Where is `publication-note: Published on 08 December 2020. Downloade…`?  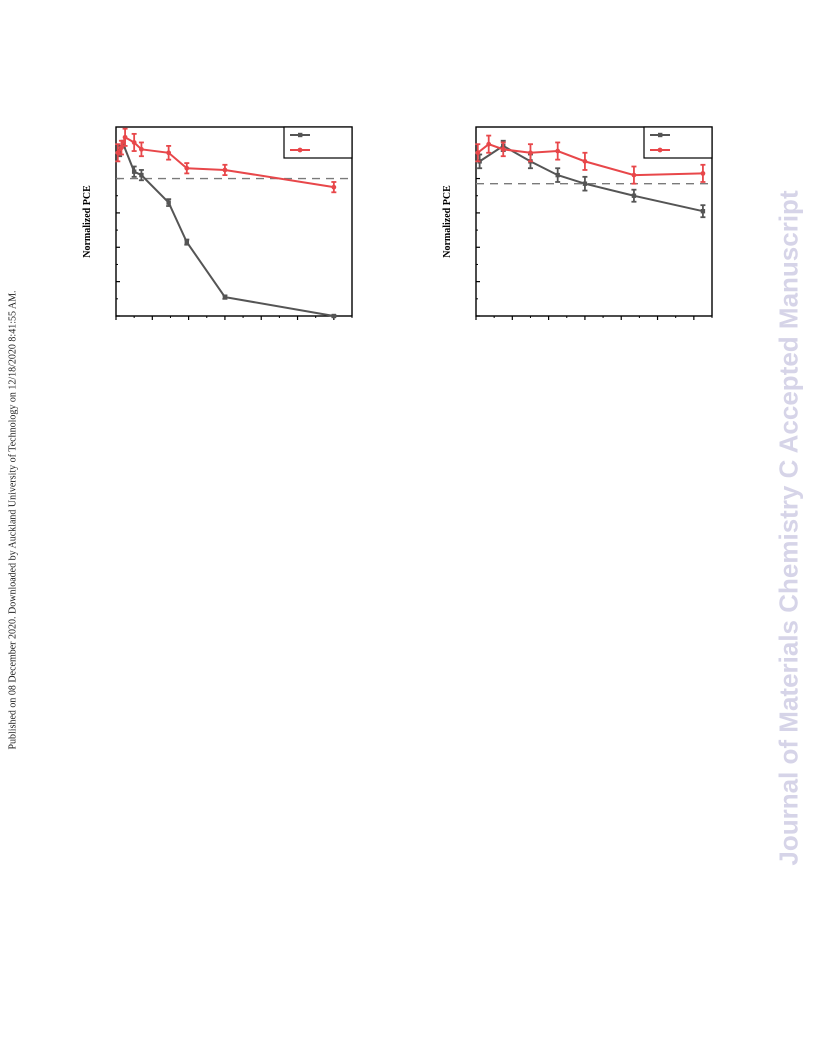
publication-note: Published on 08 December 2020. Downloade… is located at coordinates (13, 520).